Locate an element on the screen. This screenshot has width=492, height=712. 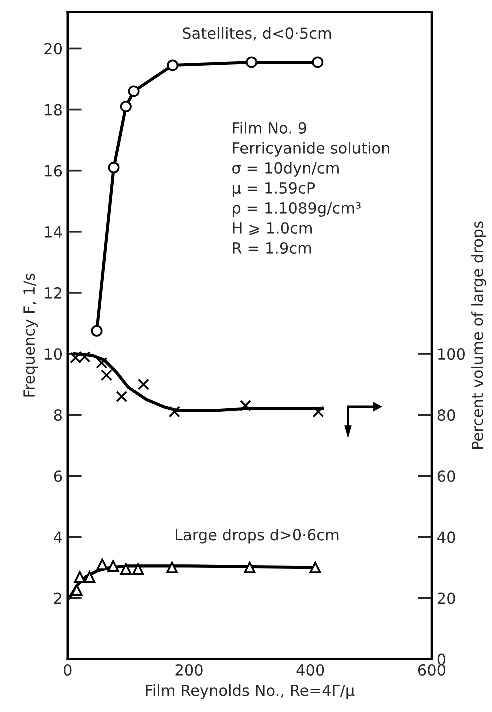
y-axis-title: Frequency F, 1/s is located at coordinates (31, 335).